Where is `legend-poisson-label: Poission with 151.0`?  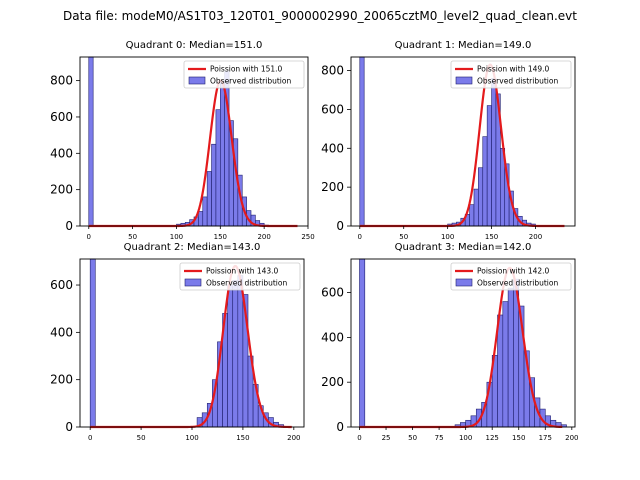
legend-poisson-label: Poission with 151.0 is located at coordinates (246, 69).